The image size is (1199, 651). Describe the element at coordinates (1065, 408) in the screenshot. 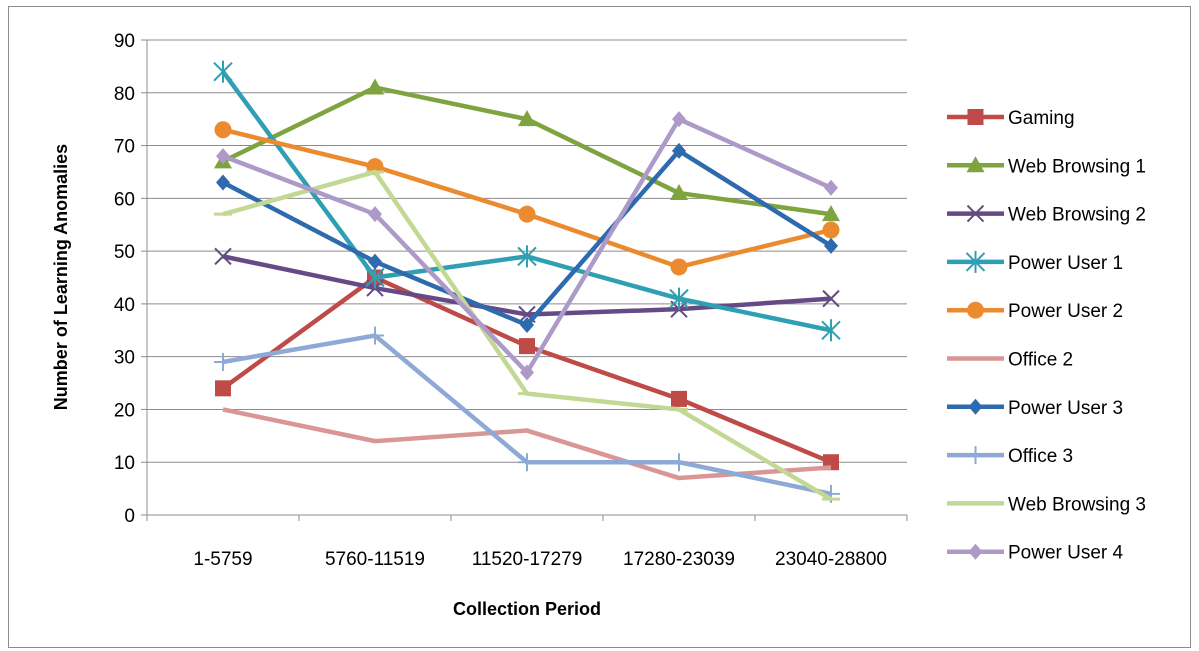

I see `legend-label: Power User 3` at that location.